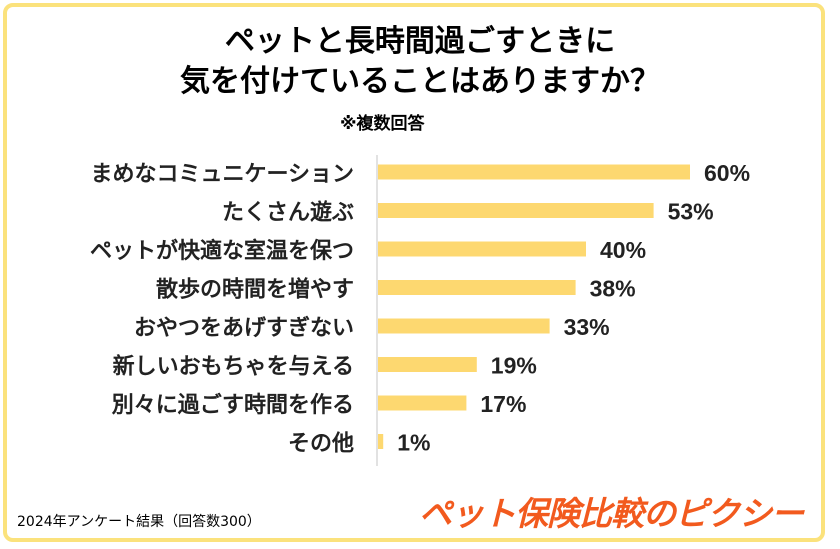 This screenshot has width=840, height=549. I want to click on category-label: たくさん遊ぶ, so click(288, 213).